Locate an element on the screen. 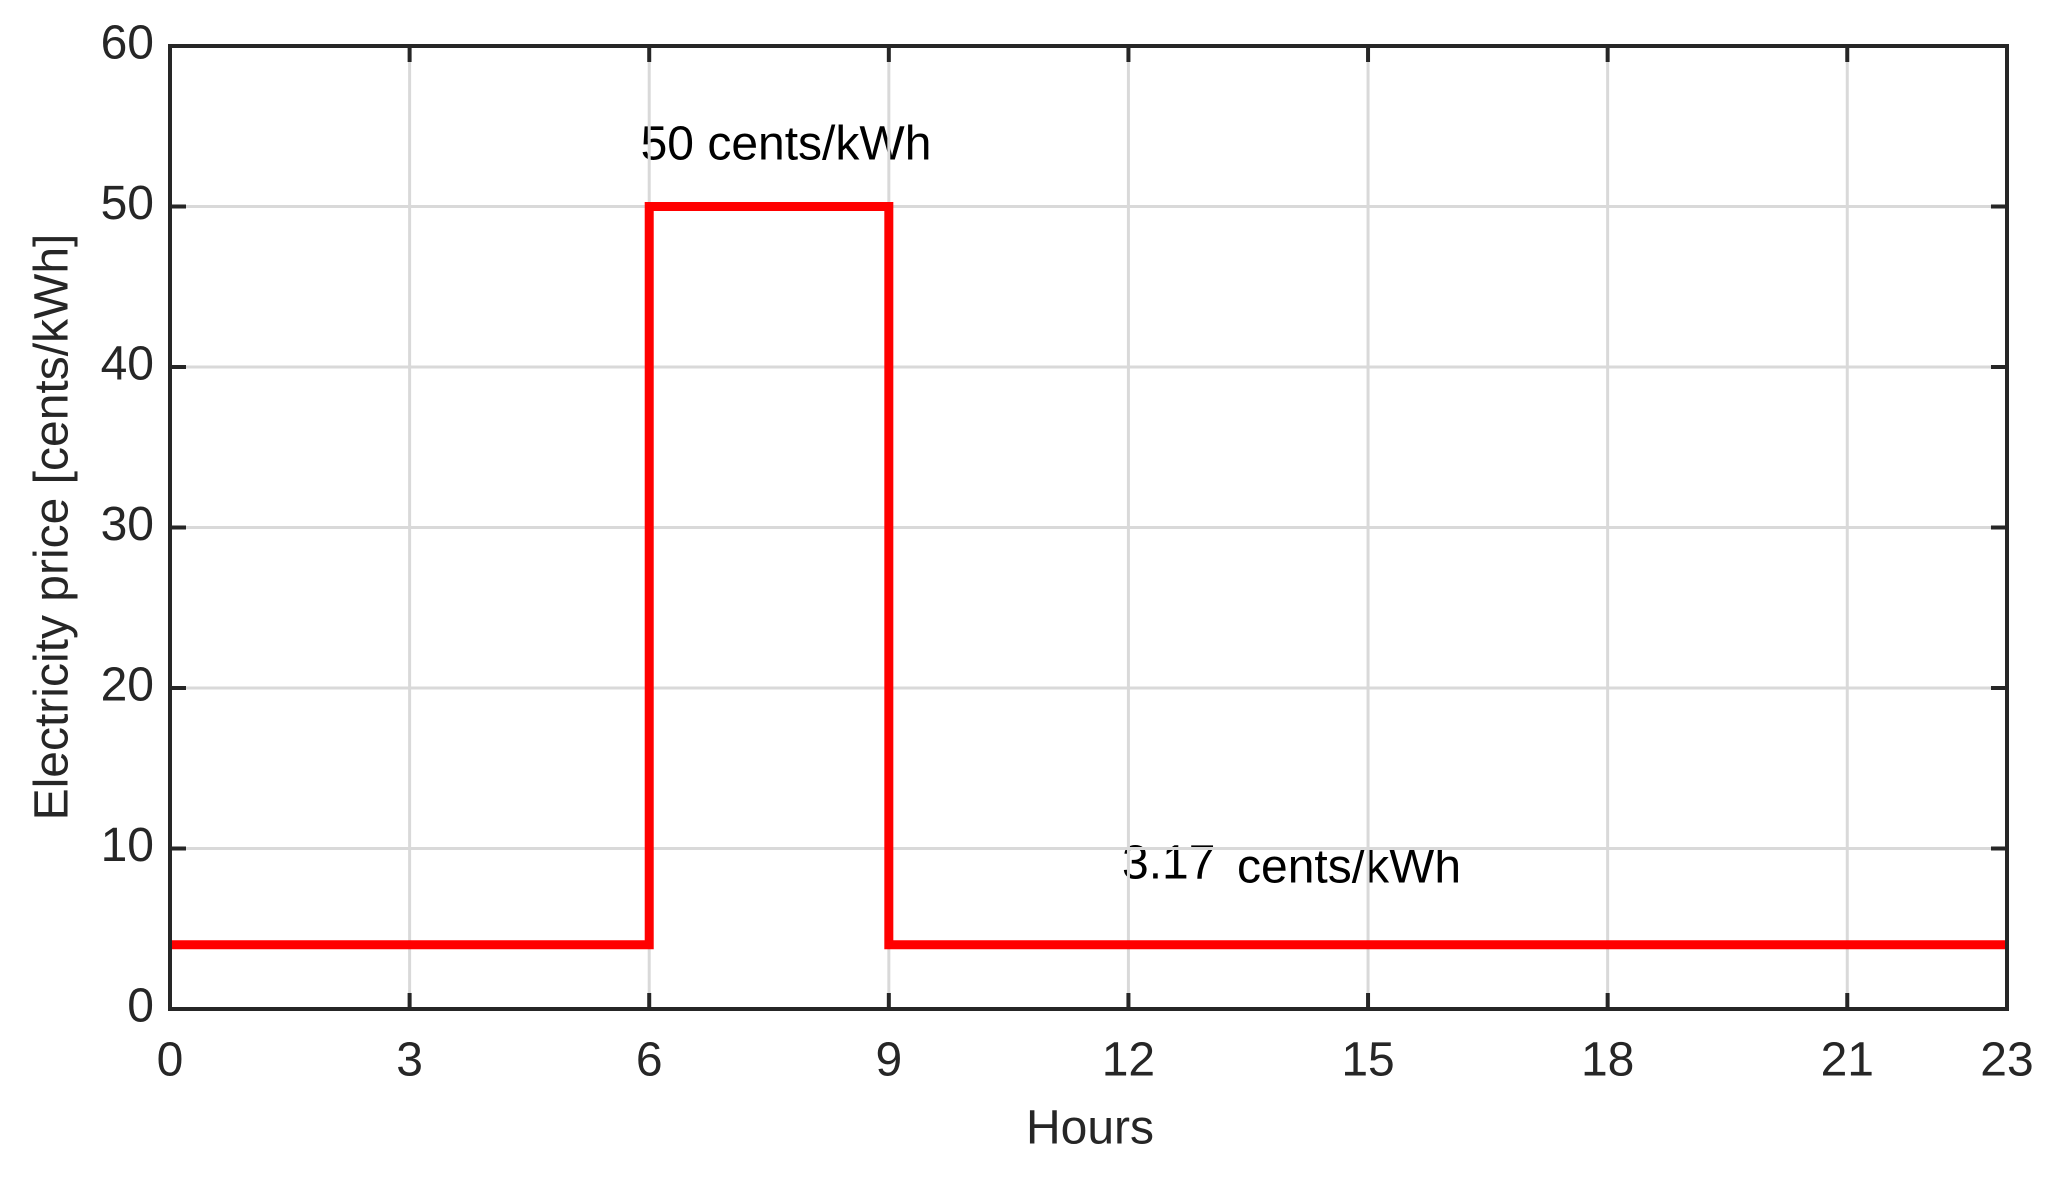 This screenshot has width=2057, height=1183. y-tick-label: 20 is located at coordinates (127, 685).